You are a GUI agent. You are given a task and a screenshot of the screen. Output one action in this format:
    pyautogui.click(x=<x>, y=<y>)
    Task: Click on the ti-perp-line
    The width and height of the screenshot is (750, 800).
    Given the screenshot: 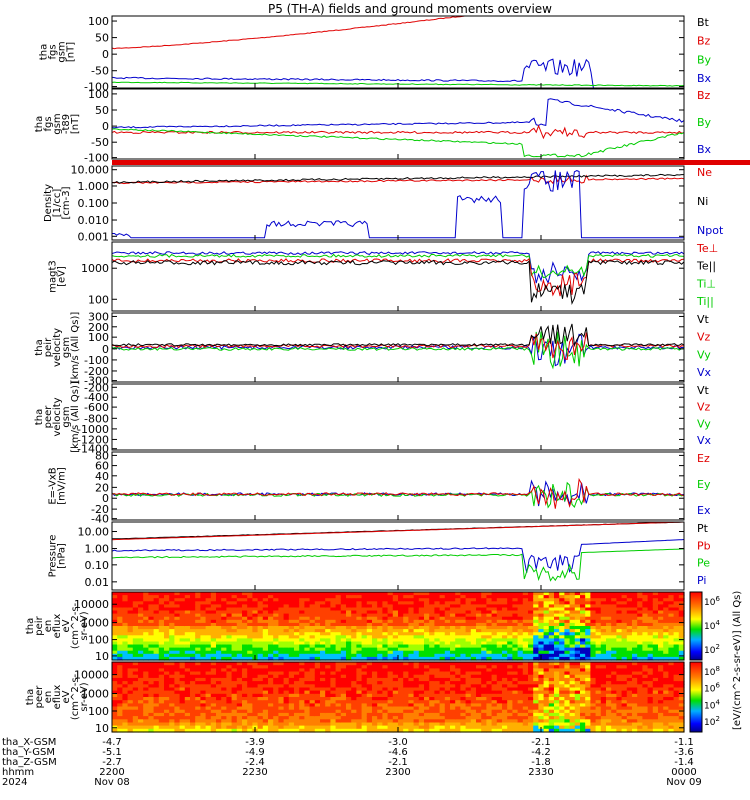 What is the action you would take?
    pyautogui.click(x=398, y=268)
    